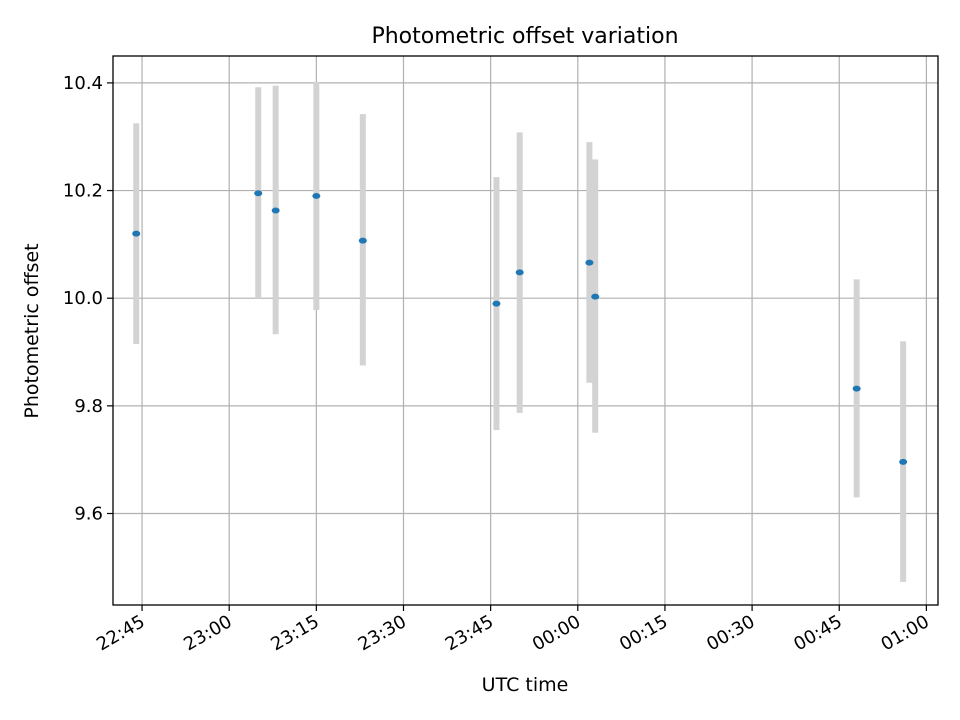 This screenshot has height=720, width=960. What do you see at coordinates (83, 298) in the screenshot?
I see `y-tick-label: 10.0` at bounding box center [83, 298].